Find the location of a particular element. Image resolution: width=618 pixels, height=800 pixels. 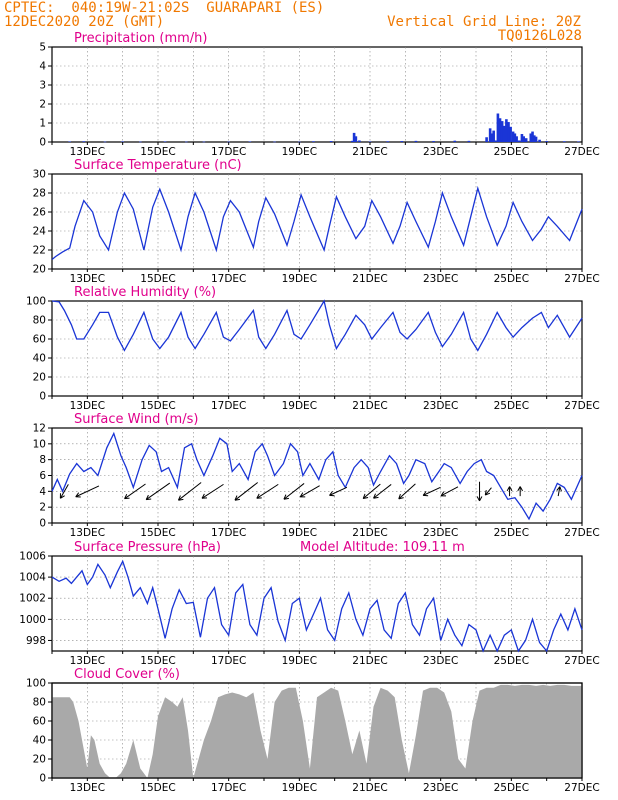

cloud-area is located at coordinates (317, 731).